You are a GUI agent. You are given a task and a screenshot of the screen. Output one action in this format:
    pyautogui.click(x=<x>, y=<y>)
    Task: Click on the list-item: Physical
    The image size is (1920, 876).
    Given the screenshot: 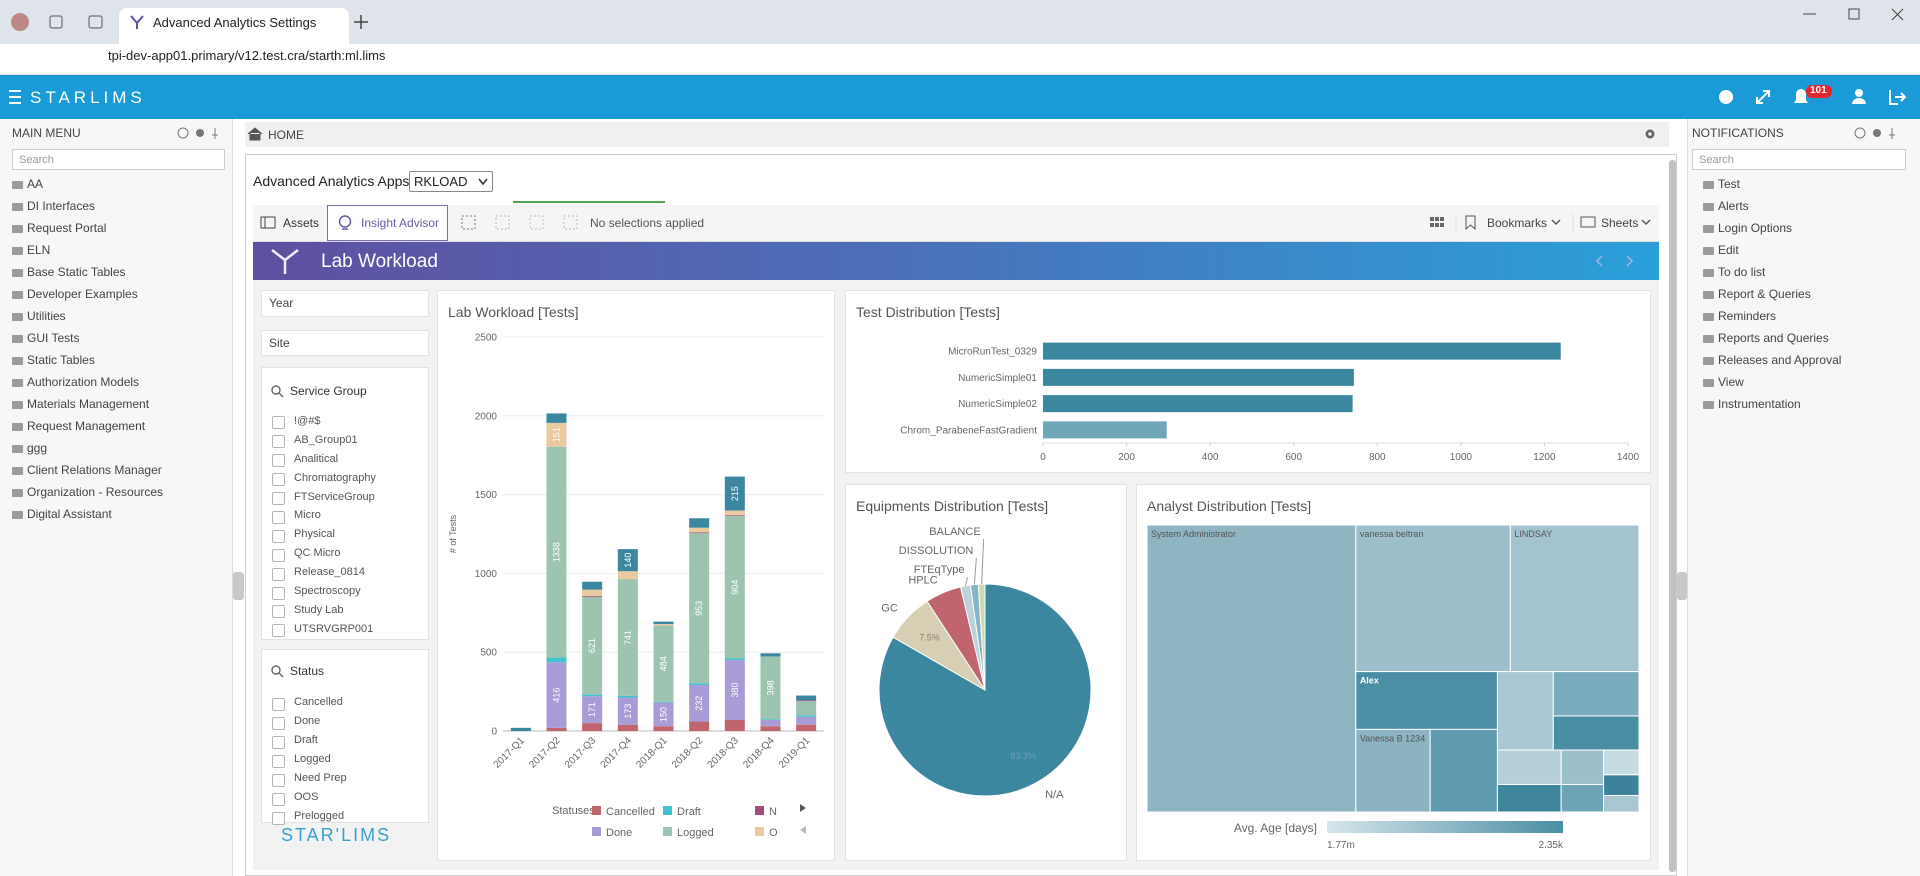 What is the action you would take?
    pyautogui.click(x=345, y=535)
    